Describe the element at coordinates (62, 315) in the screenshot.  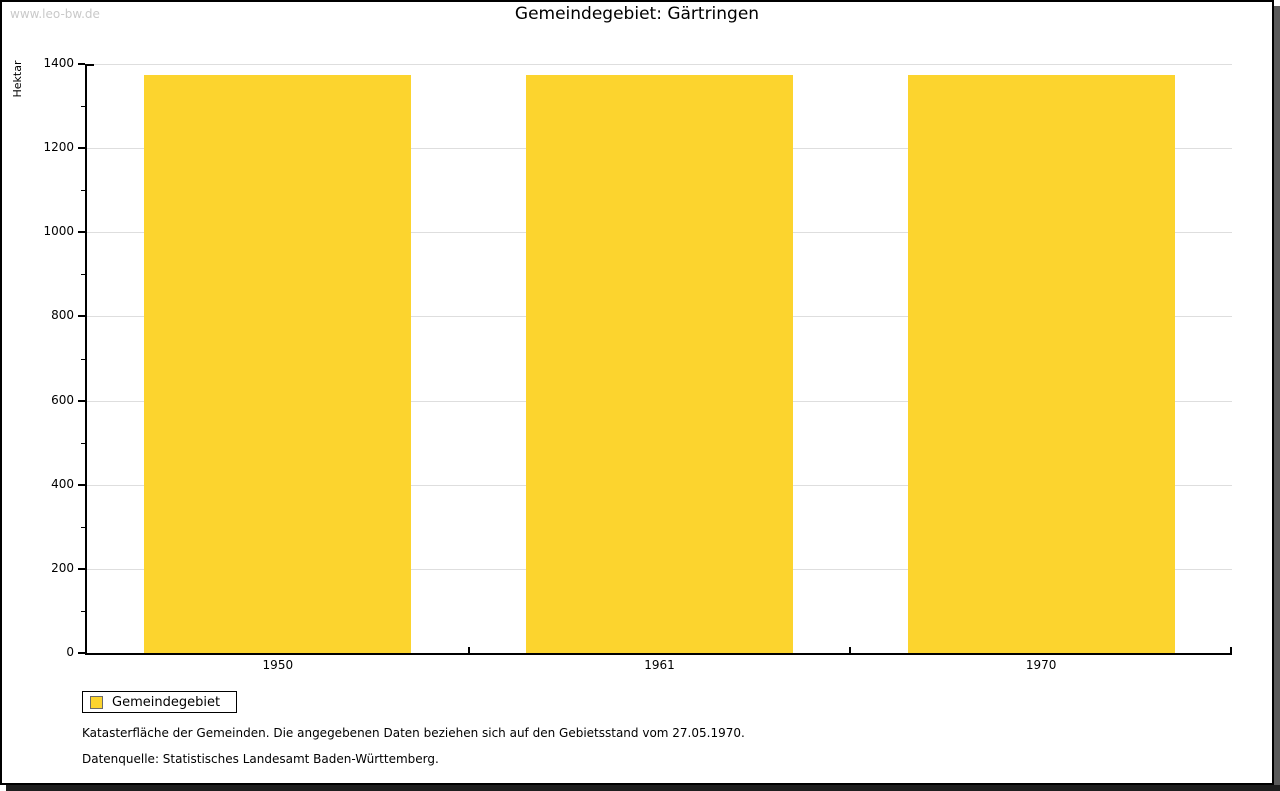
I see `y-tick-label-800: 800` at that location.